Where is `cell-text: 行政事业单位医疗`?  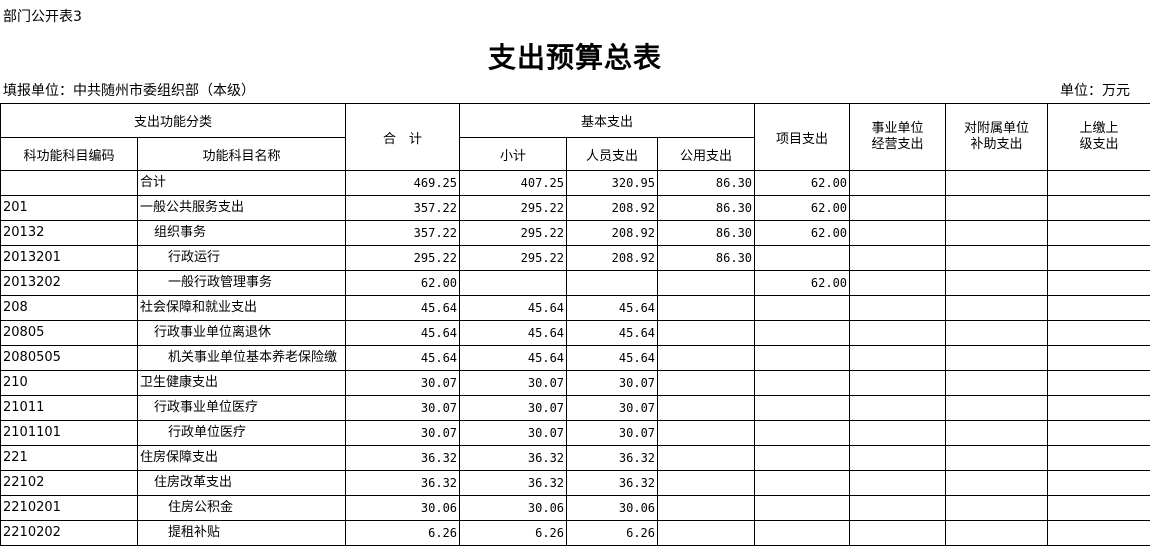
cell-text: 行政事业单位医疗 is located at coordinates (241, 408).